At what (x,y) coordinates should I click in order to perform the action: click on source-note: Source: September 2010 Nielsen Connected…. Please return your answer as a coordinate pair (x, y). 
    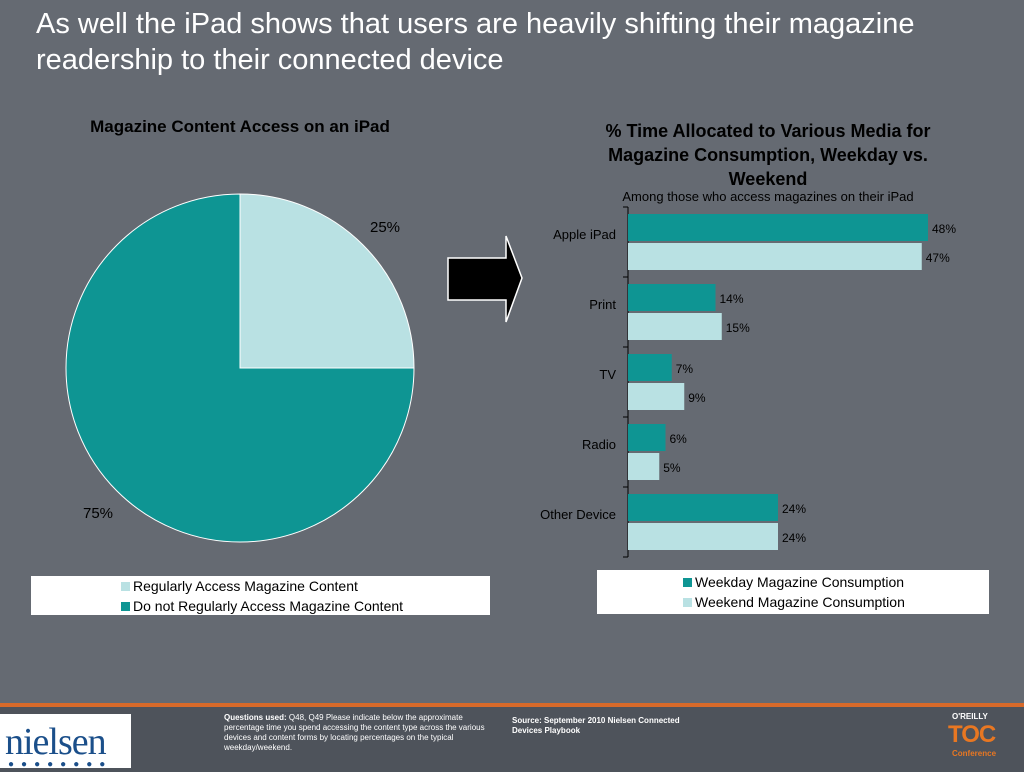
    Looking at the image, I should click on (596, 725).